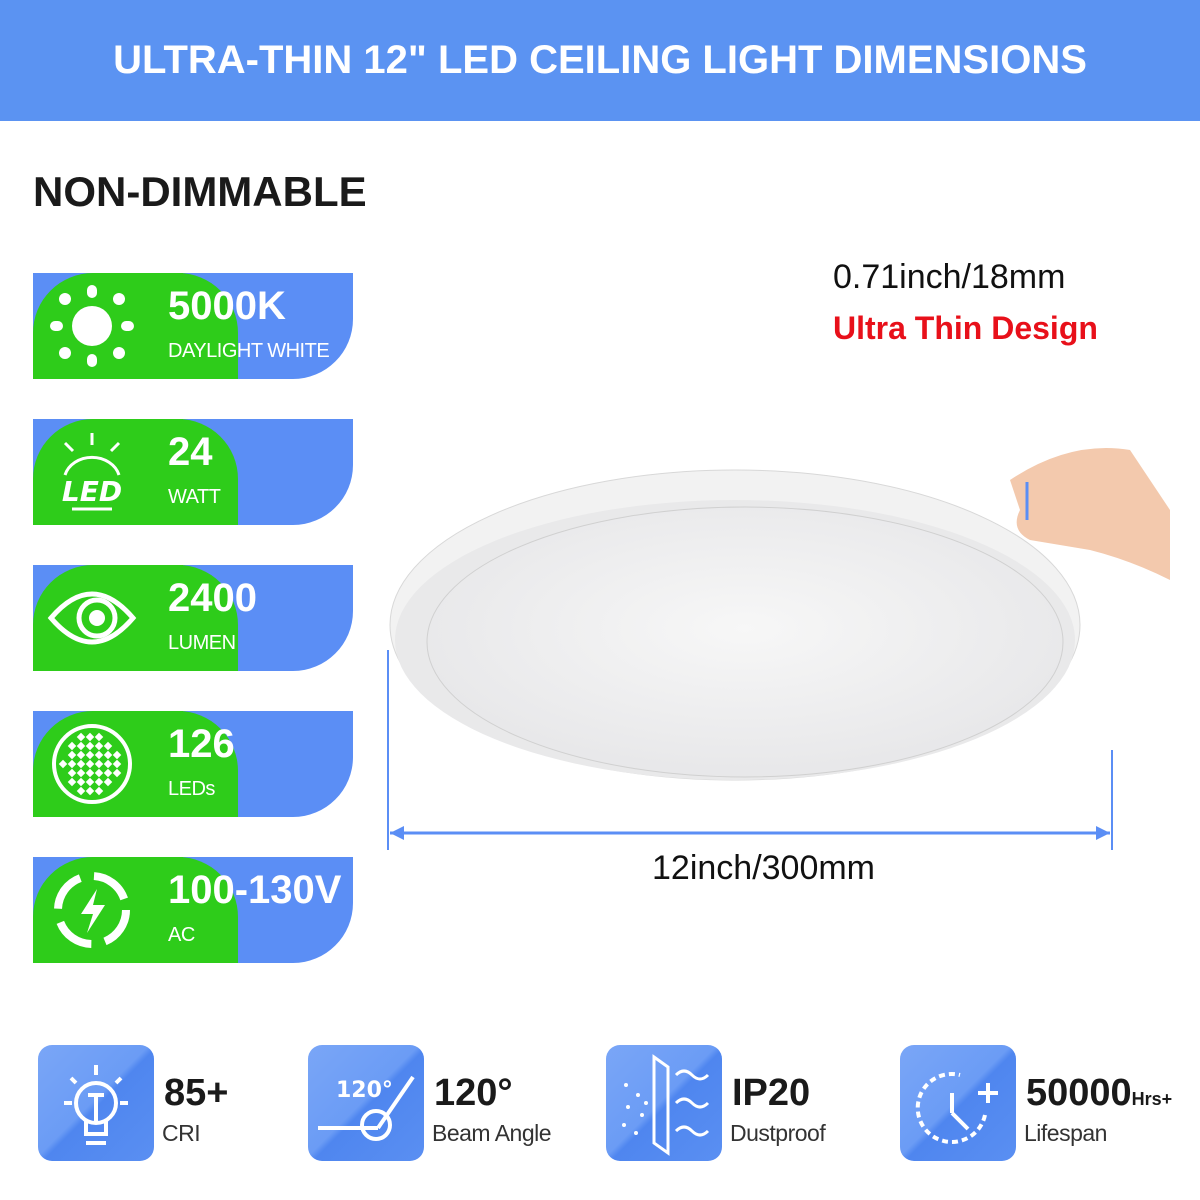  I want to click on badge-unit: WATT, so click(194, 497).